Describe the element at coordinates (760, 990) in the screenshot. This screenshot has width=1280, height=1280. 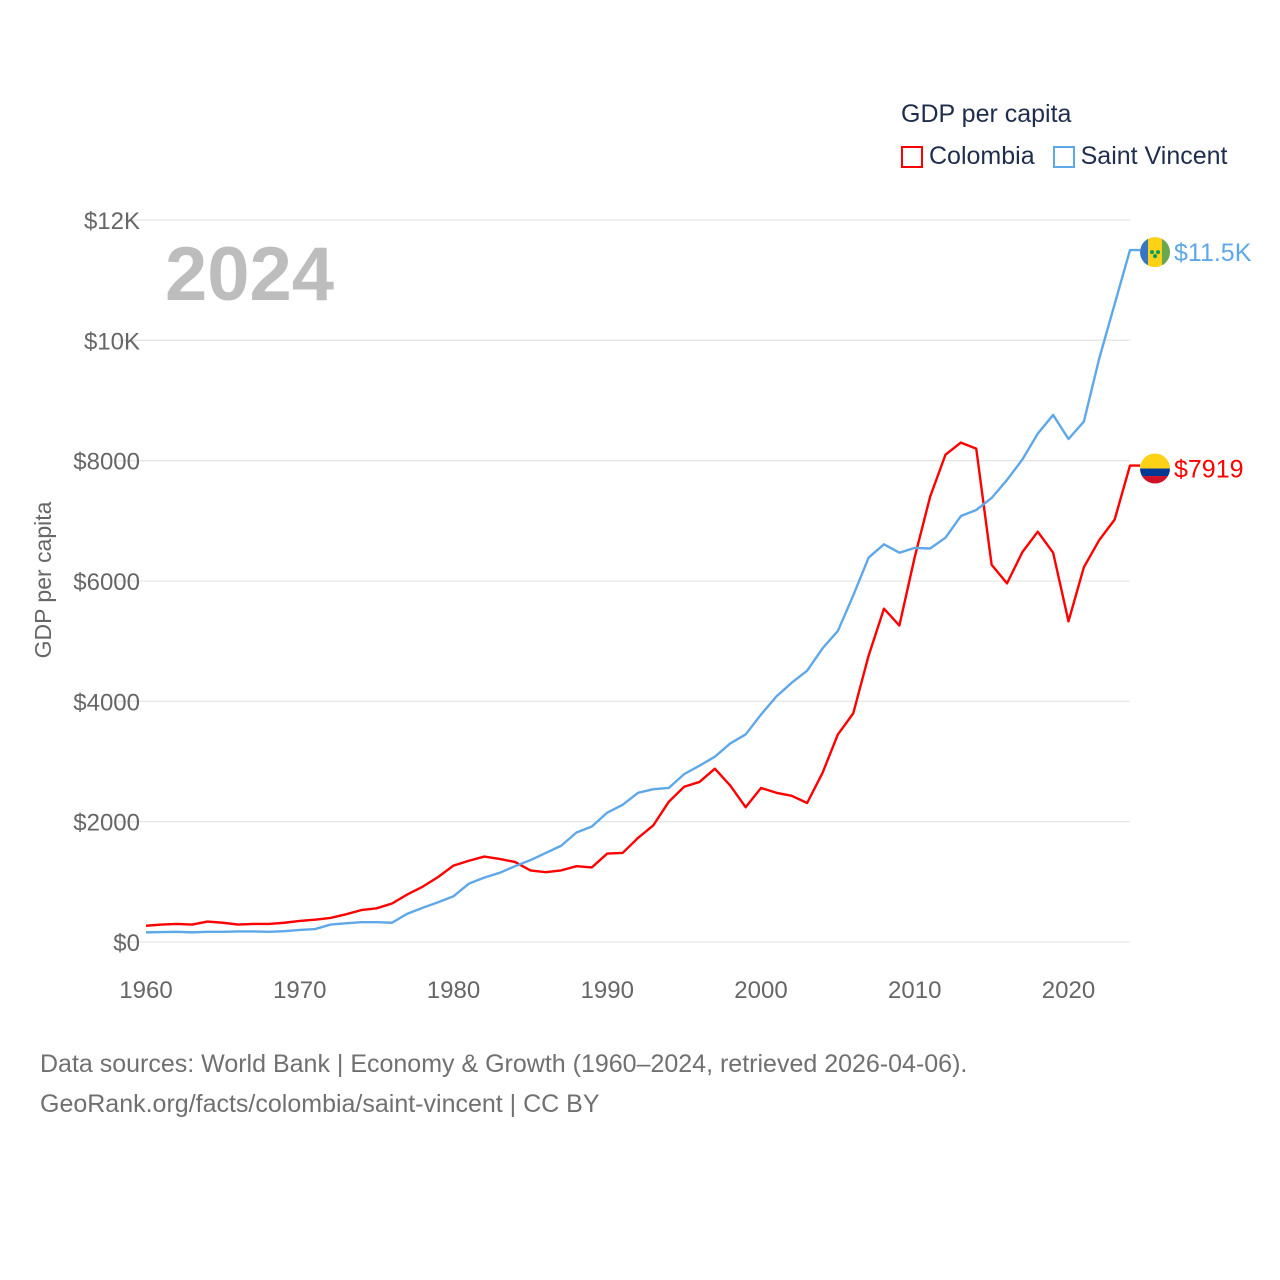
I see `x-tick-label: 2000` at that location.